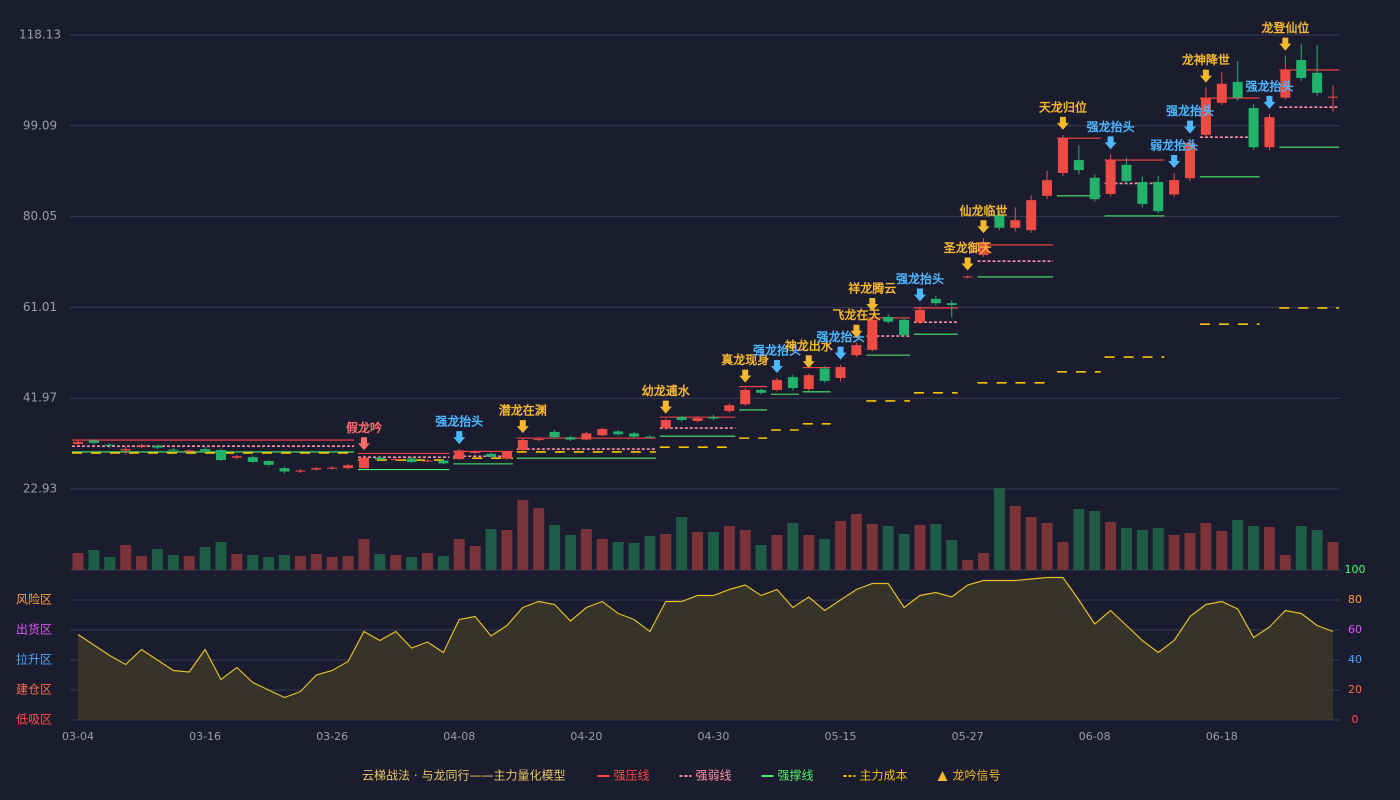 The image size is (1400, 800). Describe the element at coordinates (713, 776) in the screenshot. I see `legend-label: 强弱线` at that location.